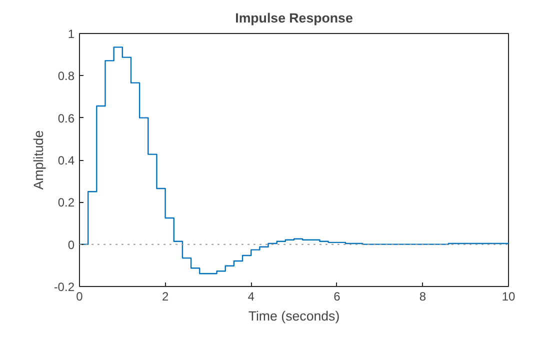  What do you see at coordinates (294, 316) in the screenshot?
I see `x-axis-title: Time (seconds)` at bounding box center [294, 316].